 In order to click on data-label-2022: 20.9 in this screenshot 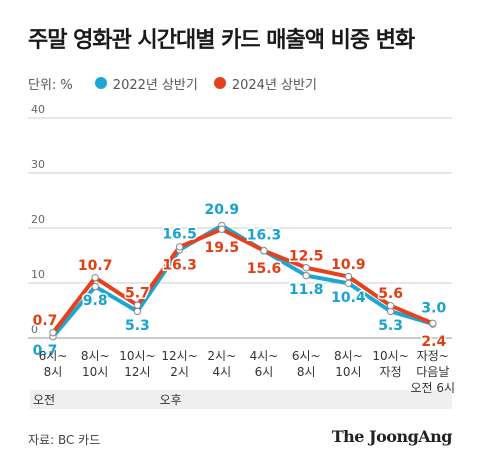, I will do `click(222, 210)`.